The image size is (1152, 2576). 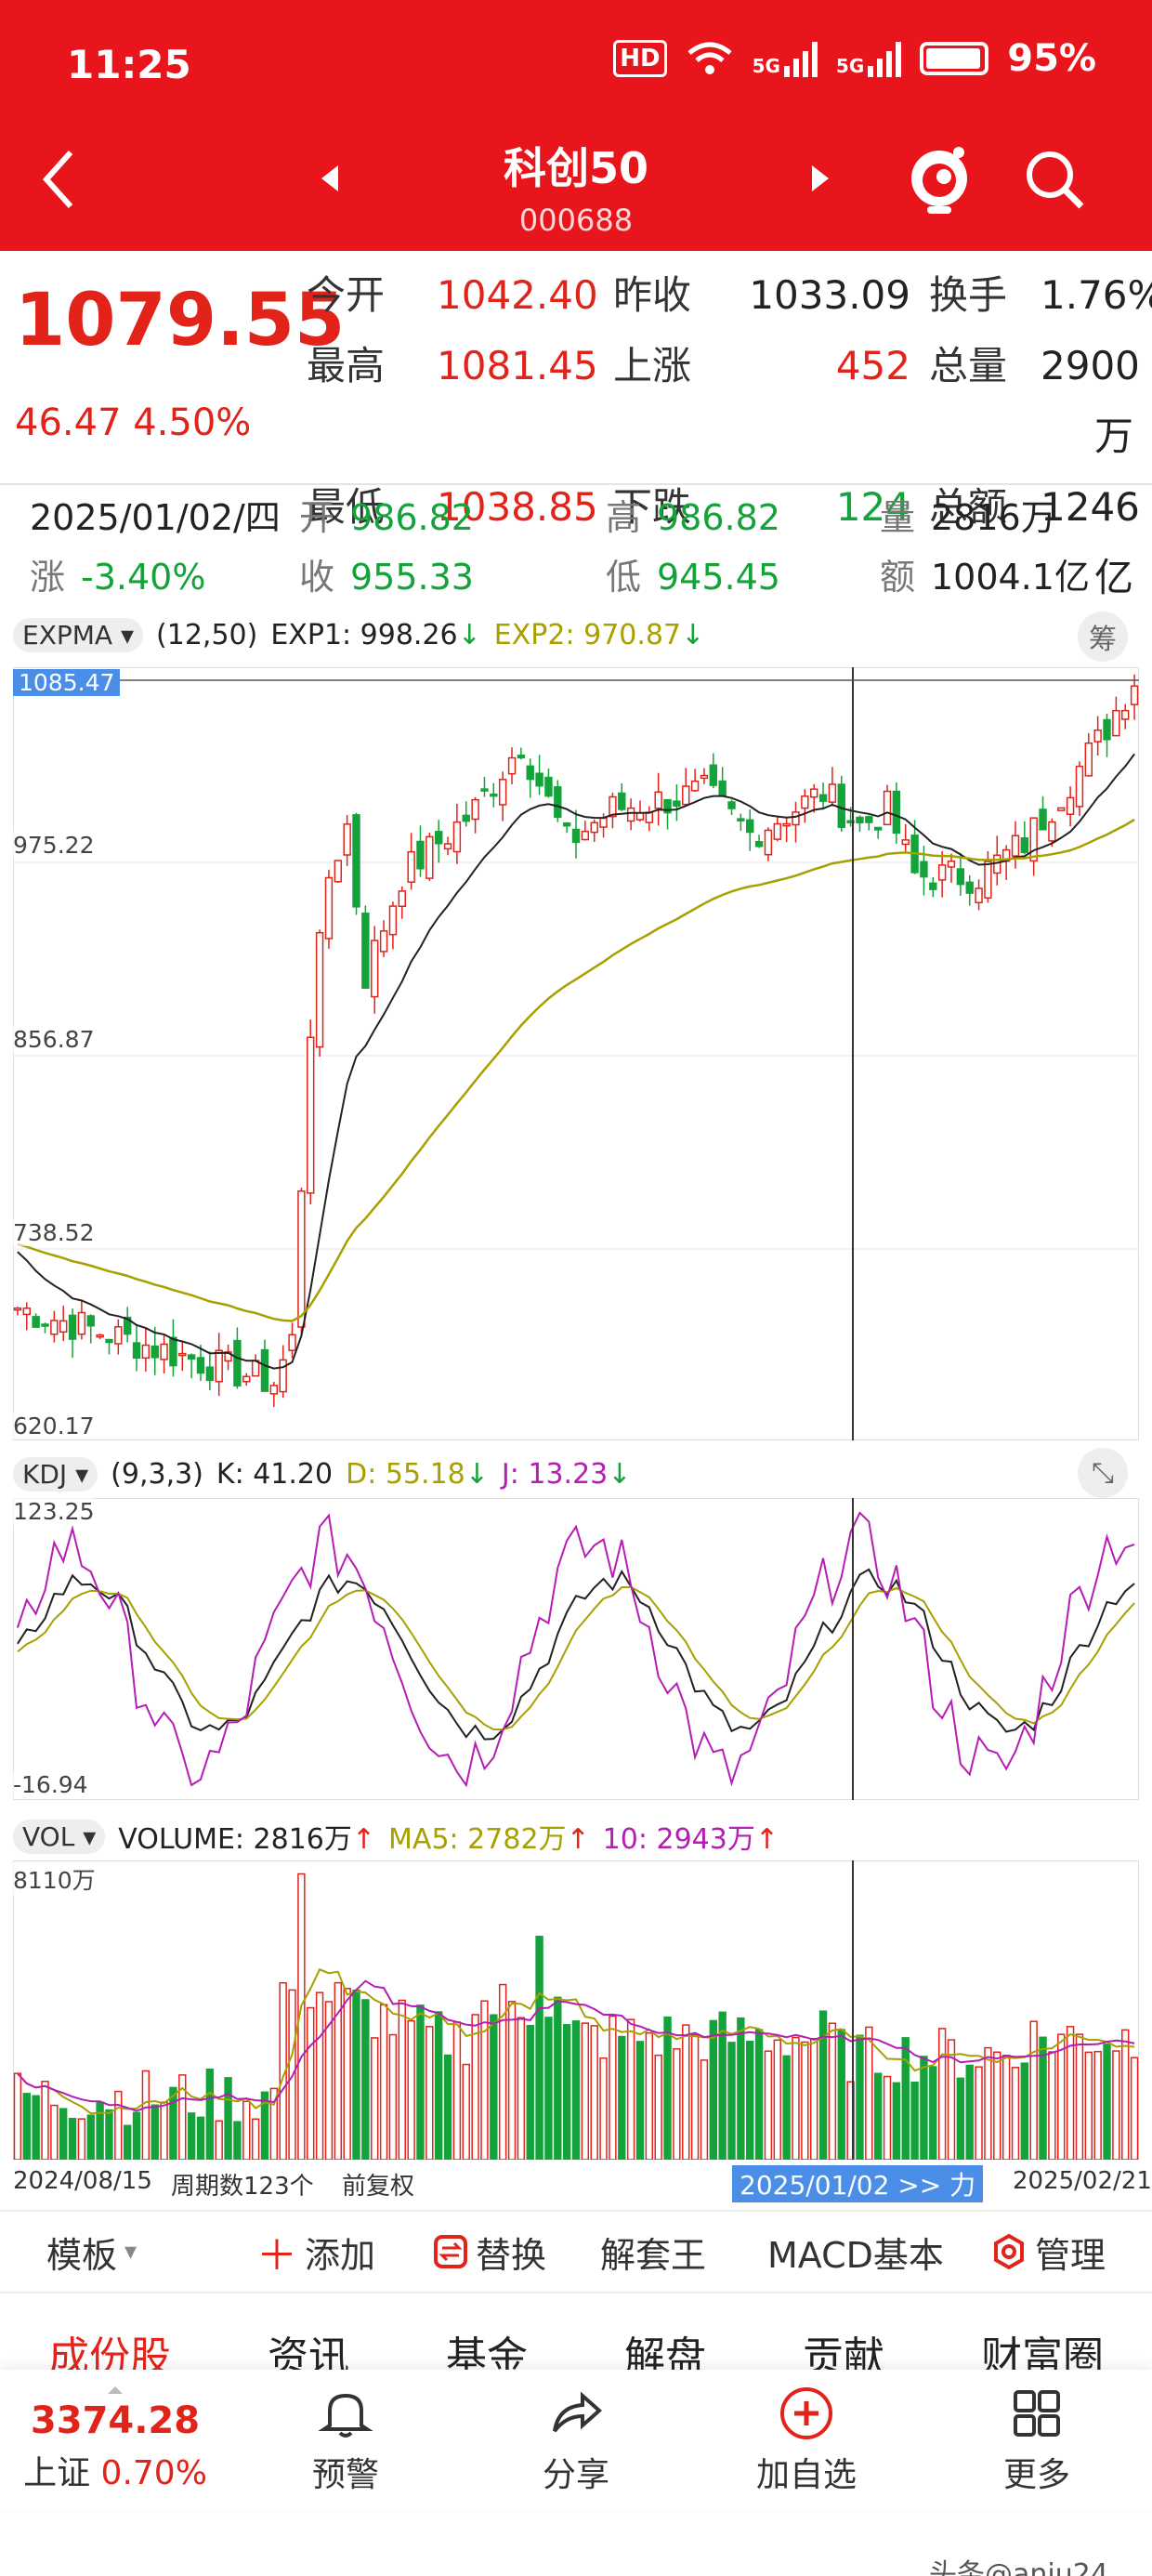 What do you see at coordinates (954, 58) in the screenshot?
I see `battery-icon` at bounding box center [954, 58].